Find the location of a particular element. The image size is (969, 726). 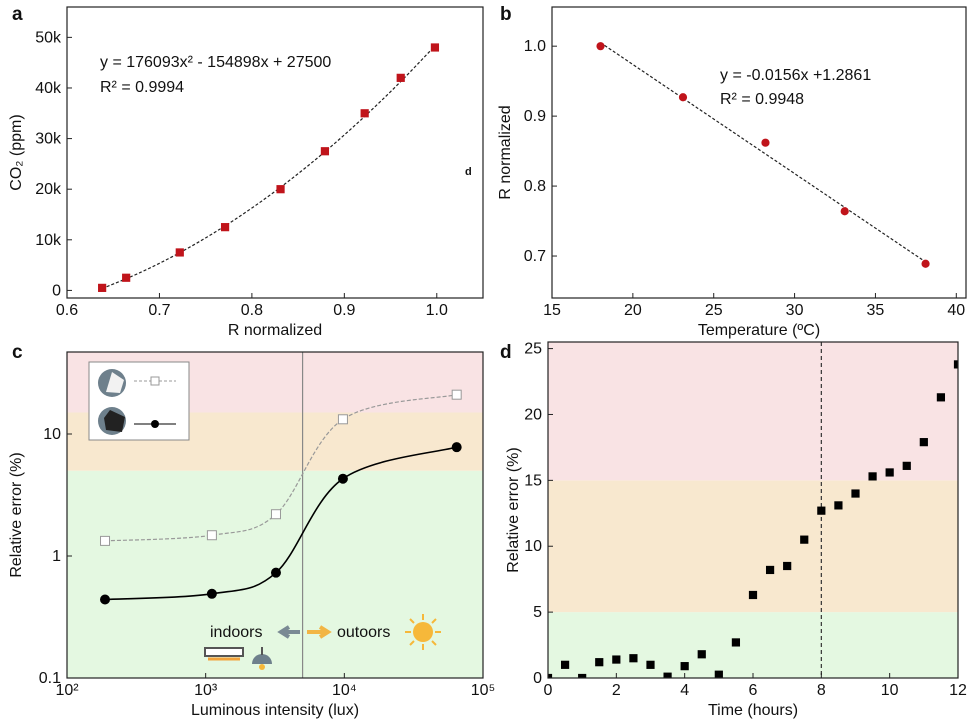

x-tick-label: 35 is located at coordinates (876, 310).